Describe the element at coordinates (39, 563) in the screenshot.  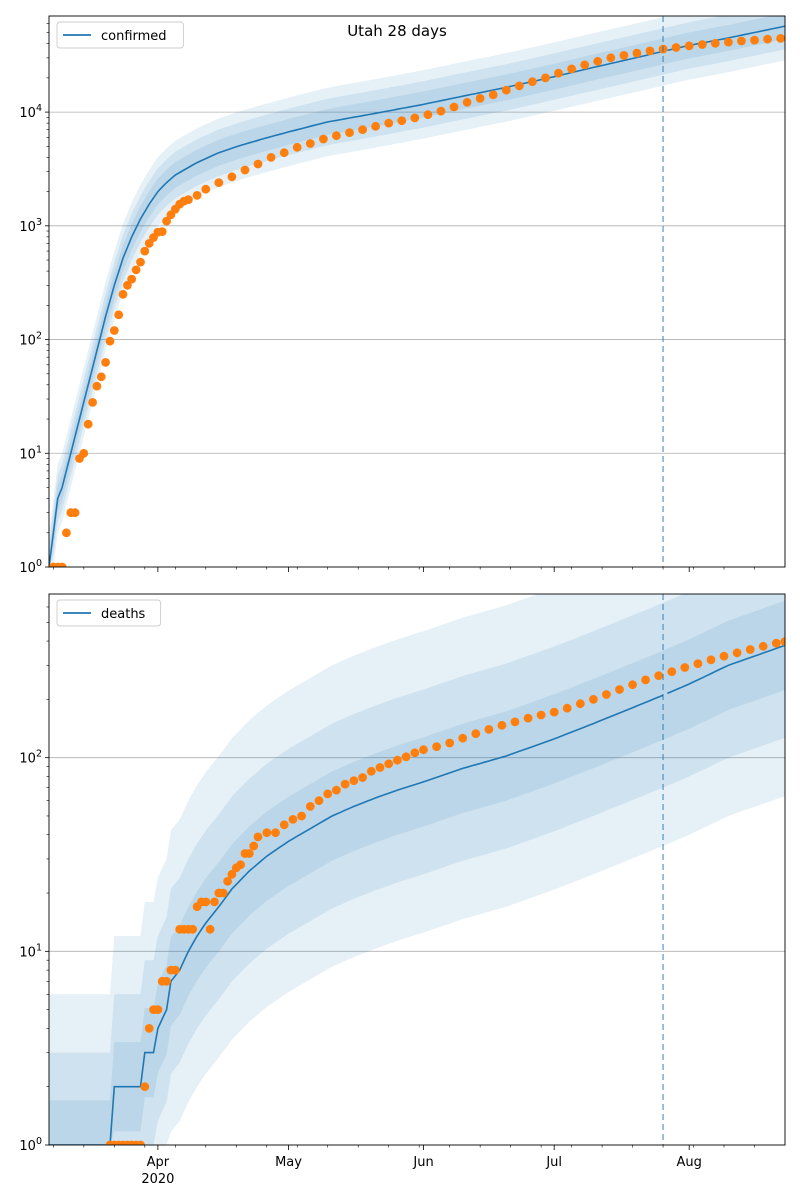
I see `y-tick-exponent: 0` at that location.